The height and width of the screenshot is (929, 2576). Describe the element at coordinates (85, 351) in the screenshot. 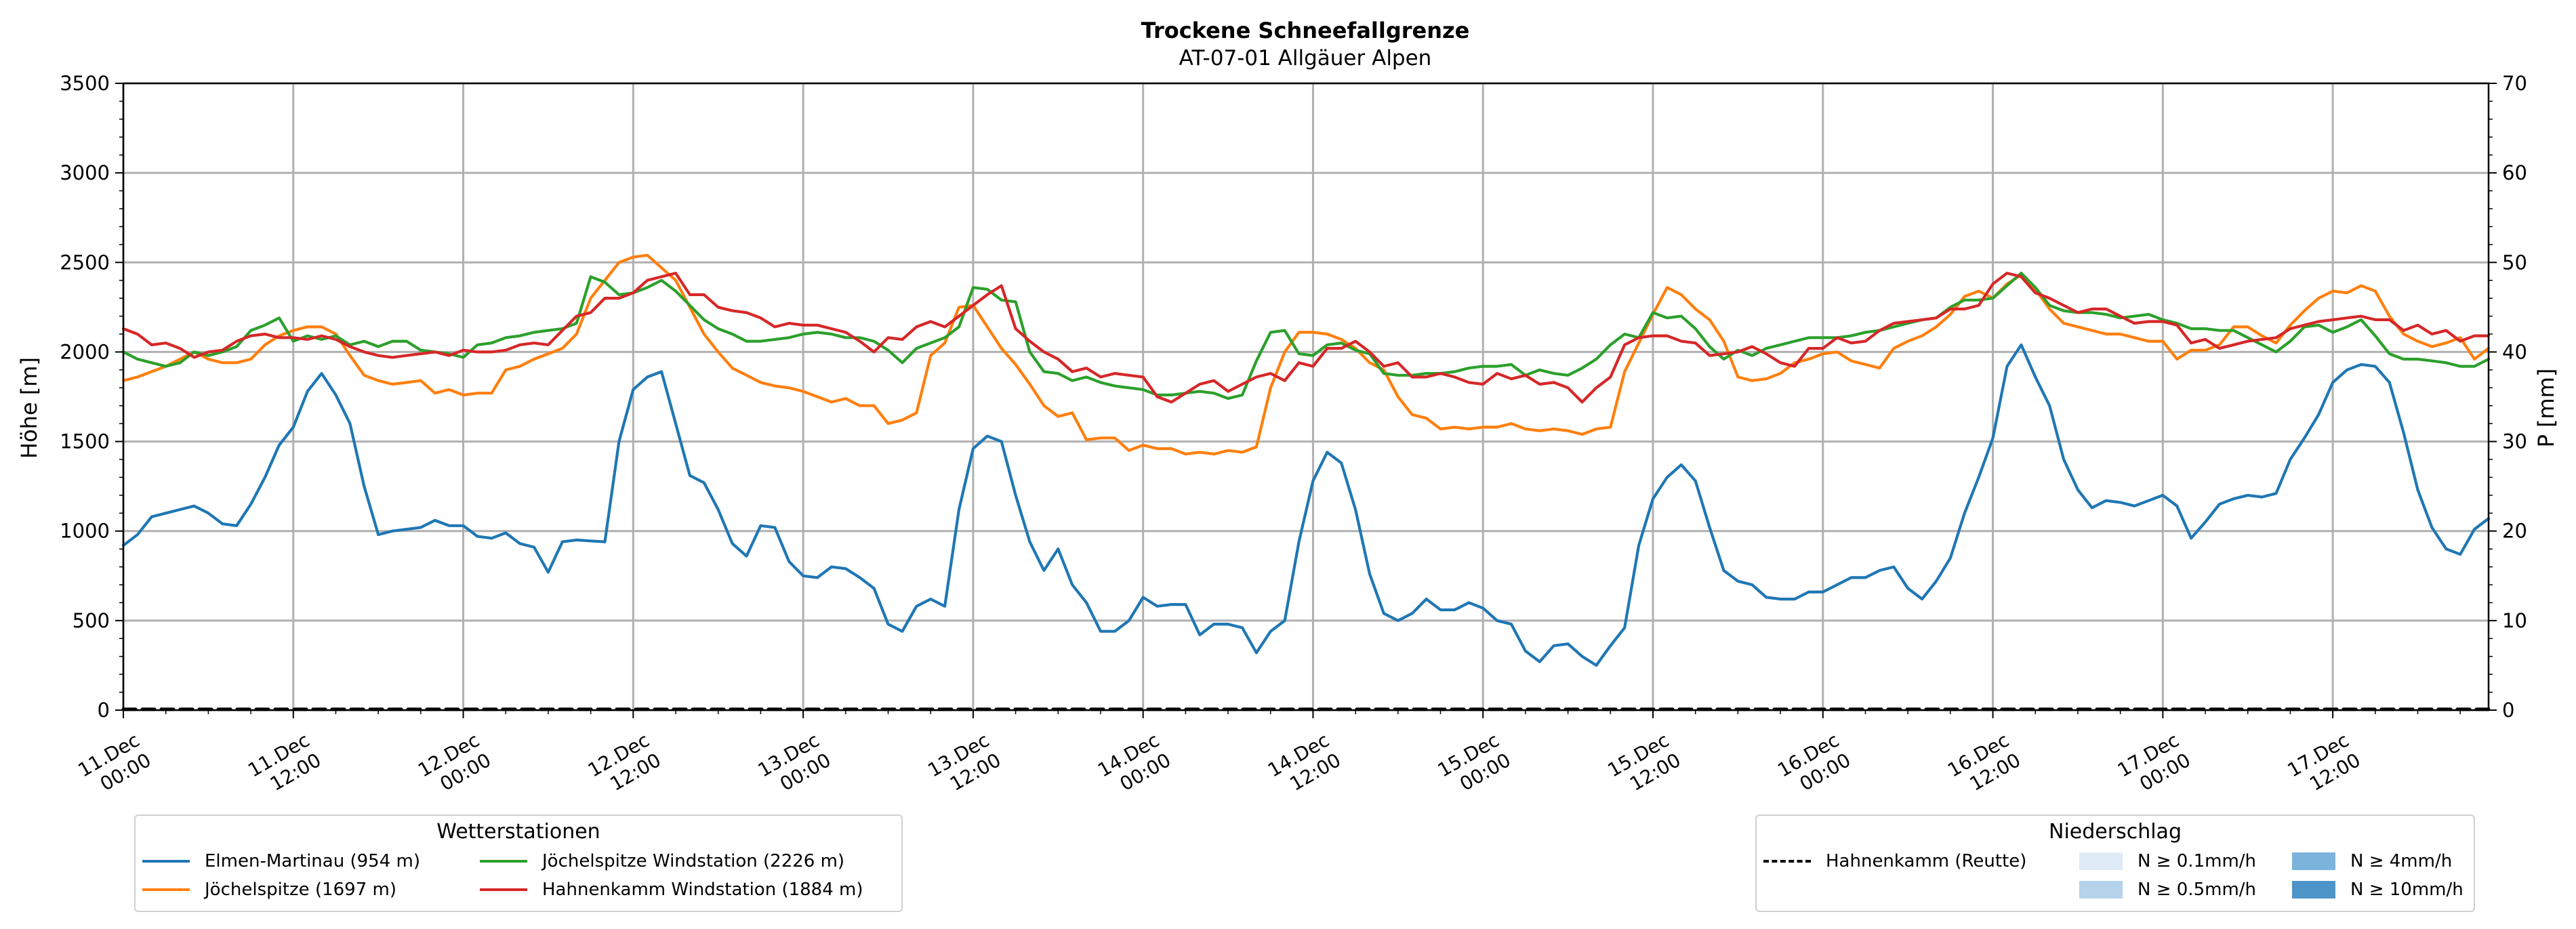

I see `y-tick-label-left-4: 2000` at that location.